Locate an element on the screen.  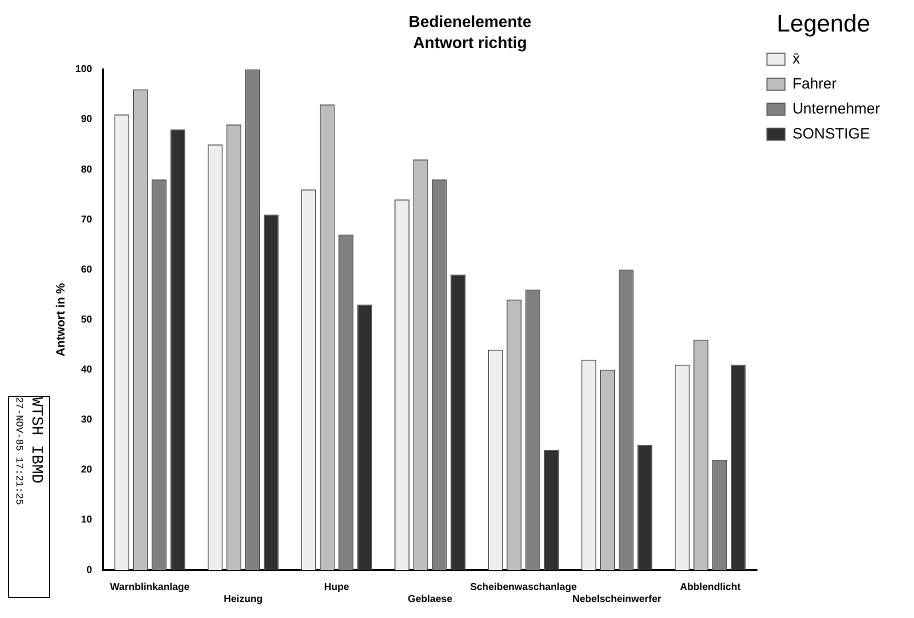
y-axis-title: Antwort in % is located at coordinates (61, 319).